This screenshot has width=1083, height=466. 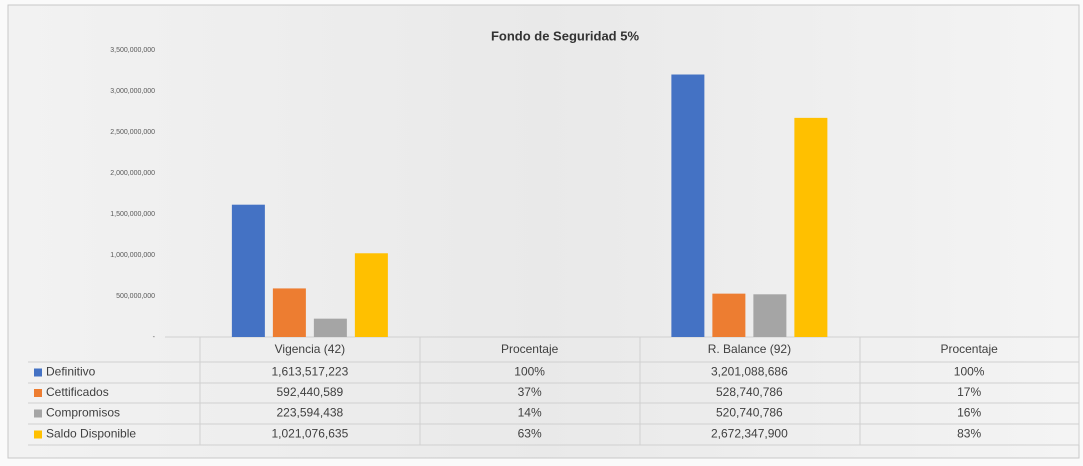 What do you see at coordinates (91, 434) in the screenshot?
I see `legend-label: Saldo Disponible` at bounding box center [91, 434].